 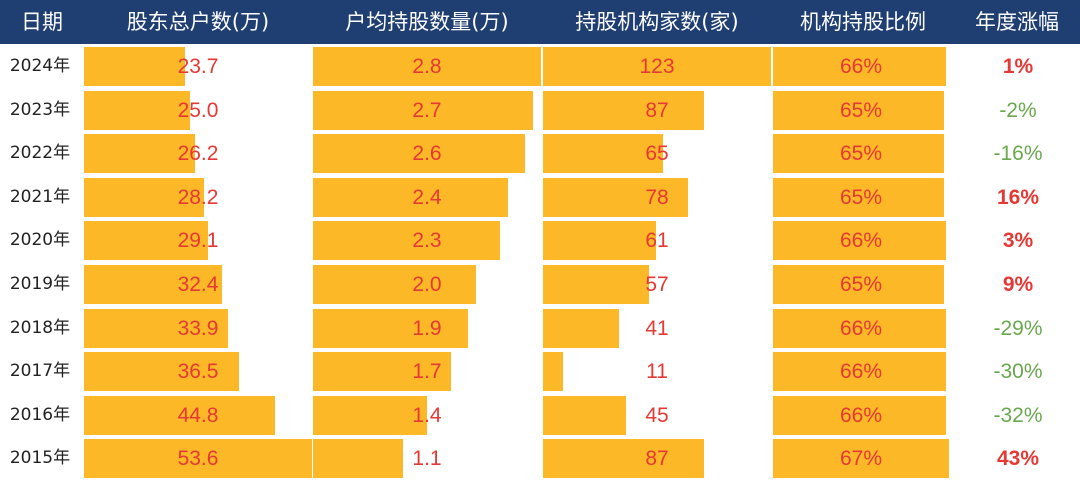 What do you see at coordinates (1018, 241) in the screenshot?
I see `annual-change-value: 3%` at bounding box center [1018, 241].